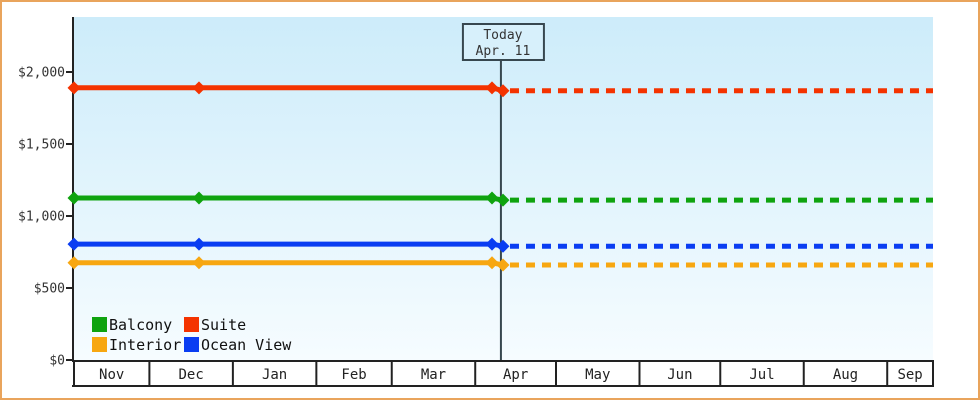  Describe the element at coordinates (274, 375) in the screenshot. I see `month-label: Jan` at that location.